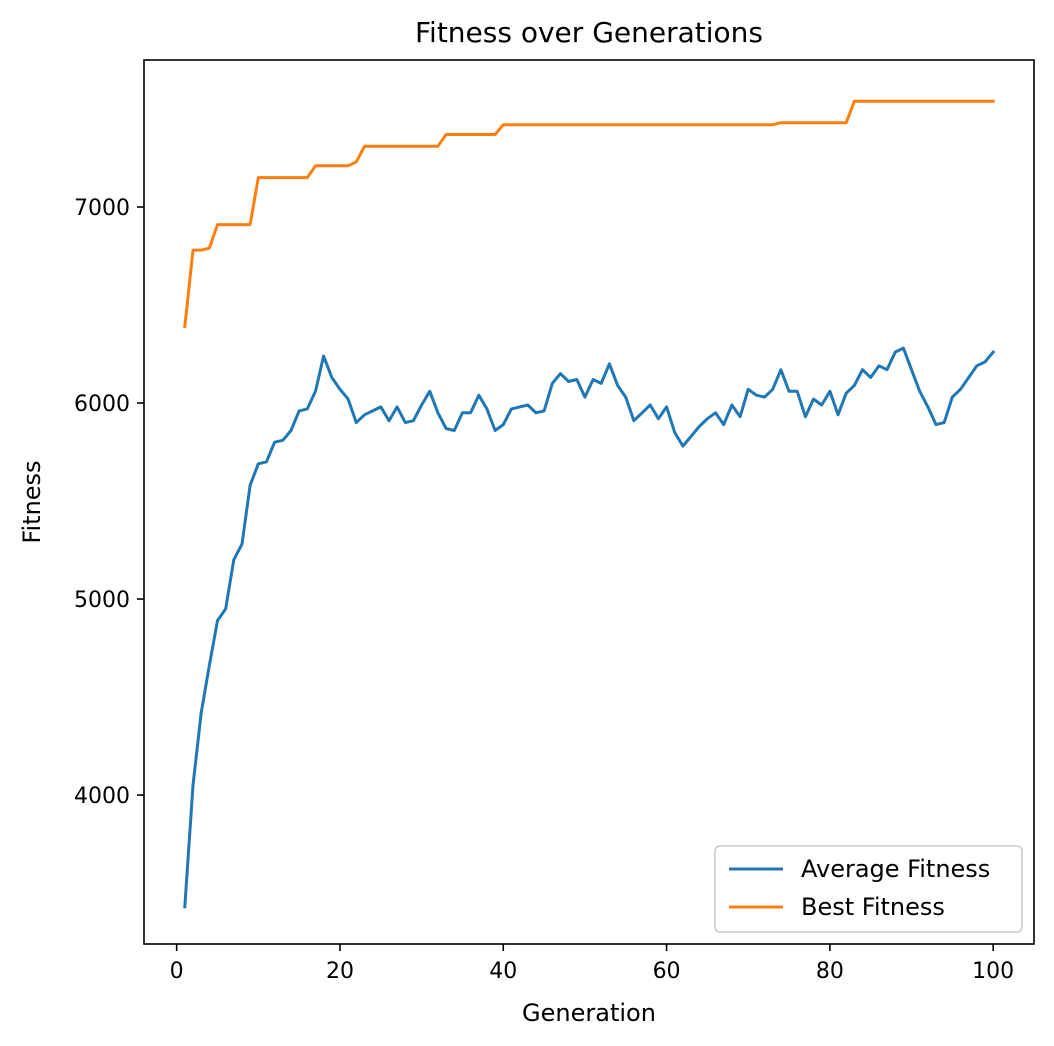 This screenshot has width=1054, height=1046. I want to click on chart-title: Fitness over Generations, so click(589, 32).